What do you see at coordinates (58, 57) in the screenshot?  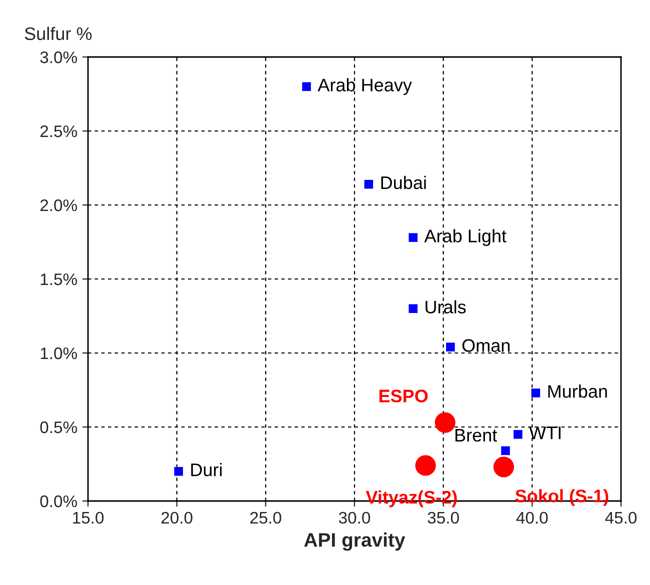 I see `y-tick-label: 3.0%` at bounding box center [58, 57].